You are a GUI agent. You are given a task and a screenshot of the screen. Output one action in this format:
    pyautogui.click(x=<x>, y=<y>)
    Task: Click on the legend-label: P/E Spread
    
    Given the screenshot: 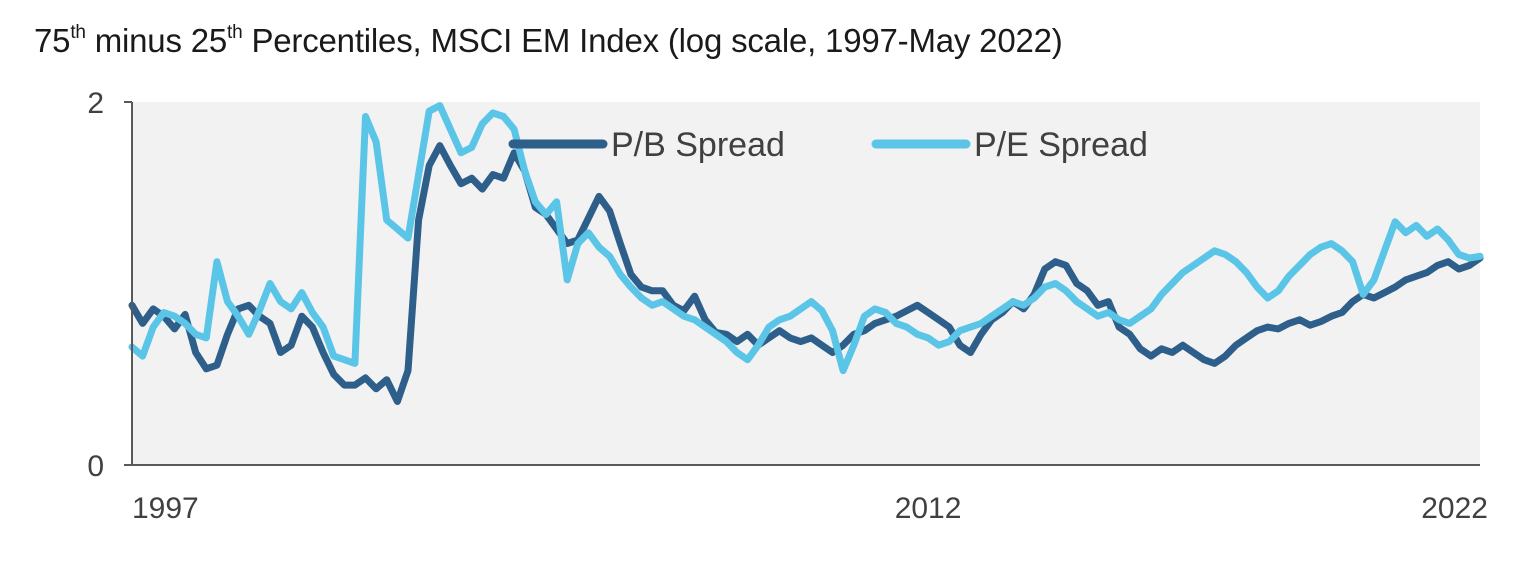 What is the action you would take?
    pyautogui.click(x=1061, y=145)
    